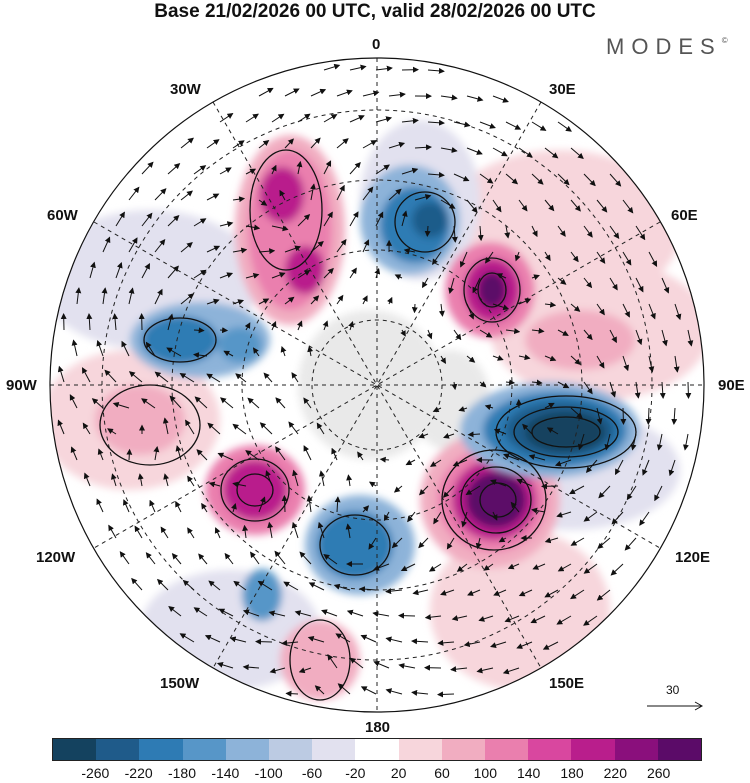  Describe the element at coordinates (182, 773) in the screenshot. I see `colorbar-tick-label: -180` at that location.